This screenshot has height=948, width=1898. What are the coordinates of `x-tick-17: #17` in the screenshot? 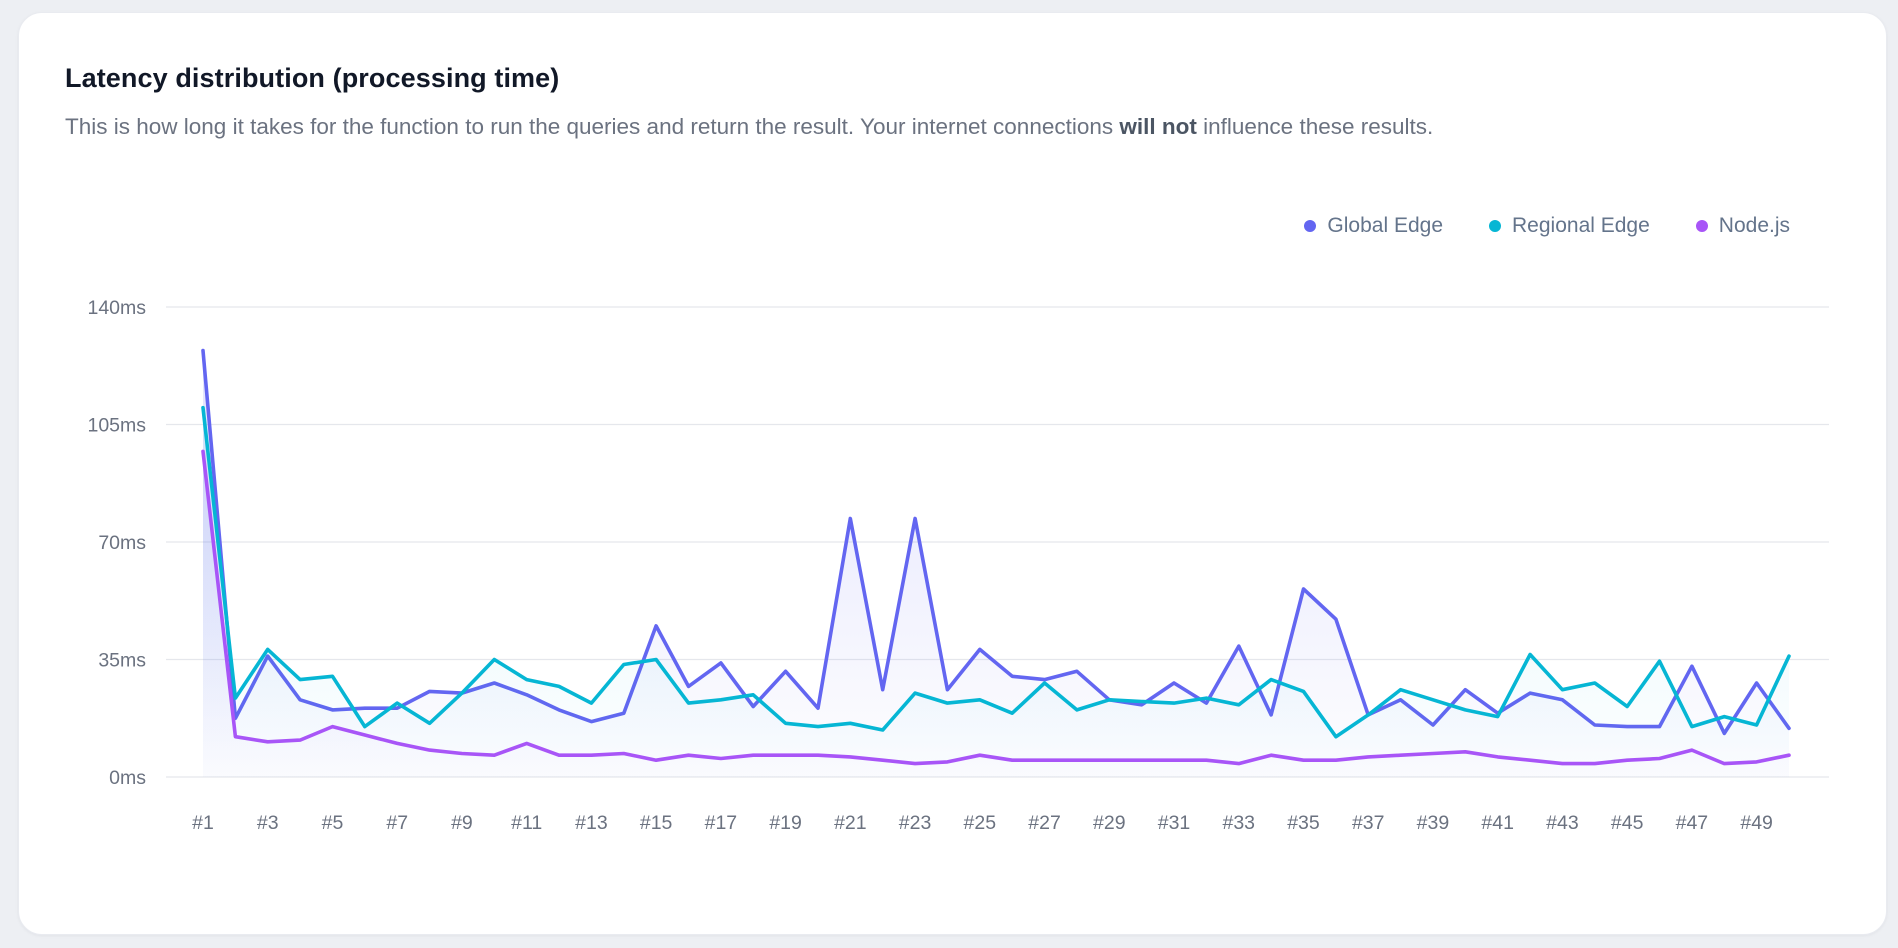 It's located at (721, 823).